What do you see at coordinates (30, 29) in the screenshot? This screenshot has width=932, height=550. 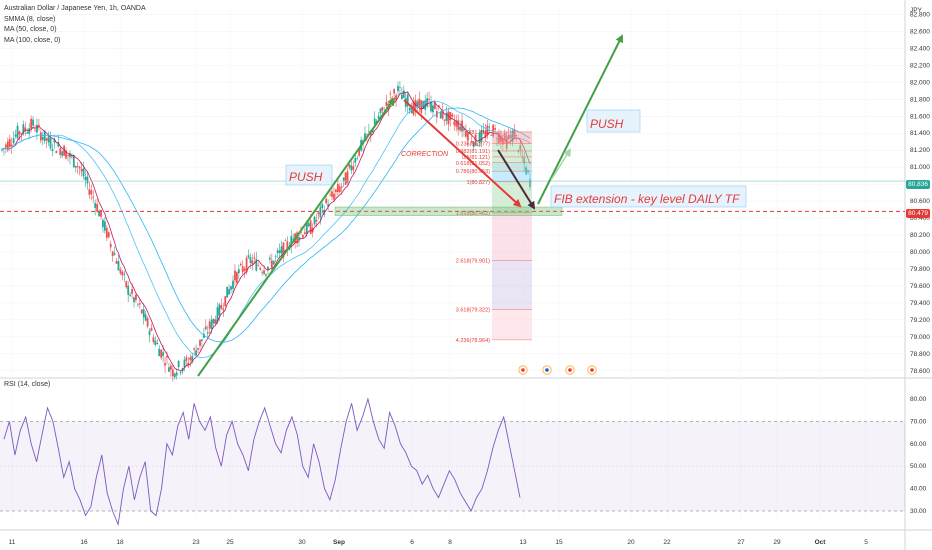 I see `ma50-indicator-label: MA (50, close, 0)` at bounding box center [30, 29].